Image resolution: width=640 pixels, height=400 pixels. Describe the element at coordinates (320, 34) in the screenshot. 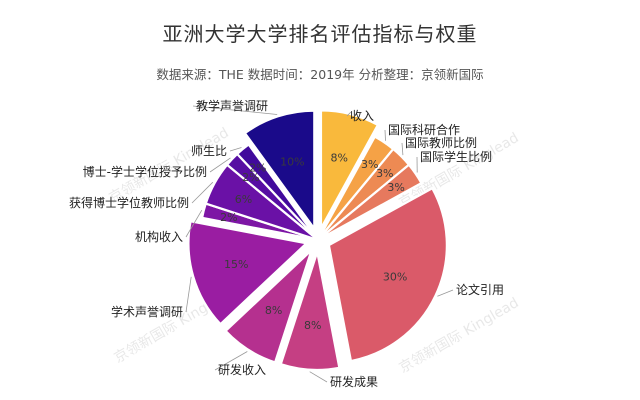

I see `chart-title: 亚洲大学大学排名评估指标与权重` at that location.